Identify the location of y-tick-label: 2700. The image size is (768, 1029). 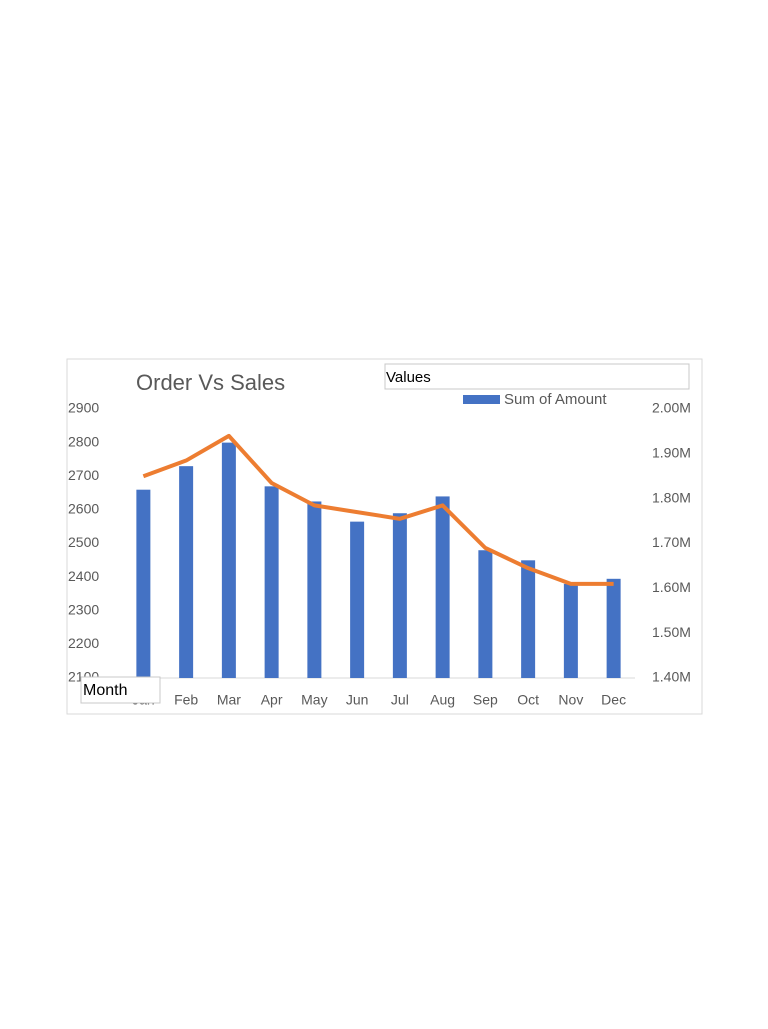
(83, 475).